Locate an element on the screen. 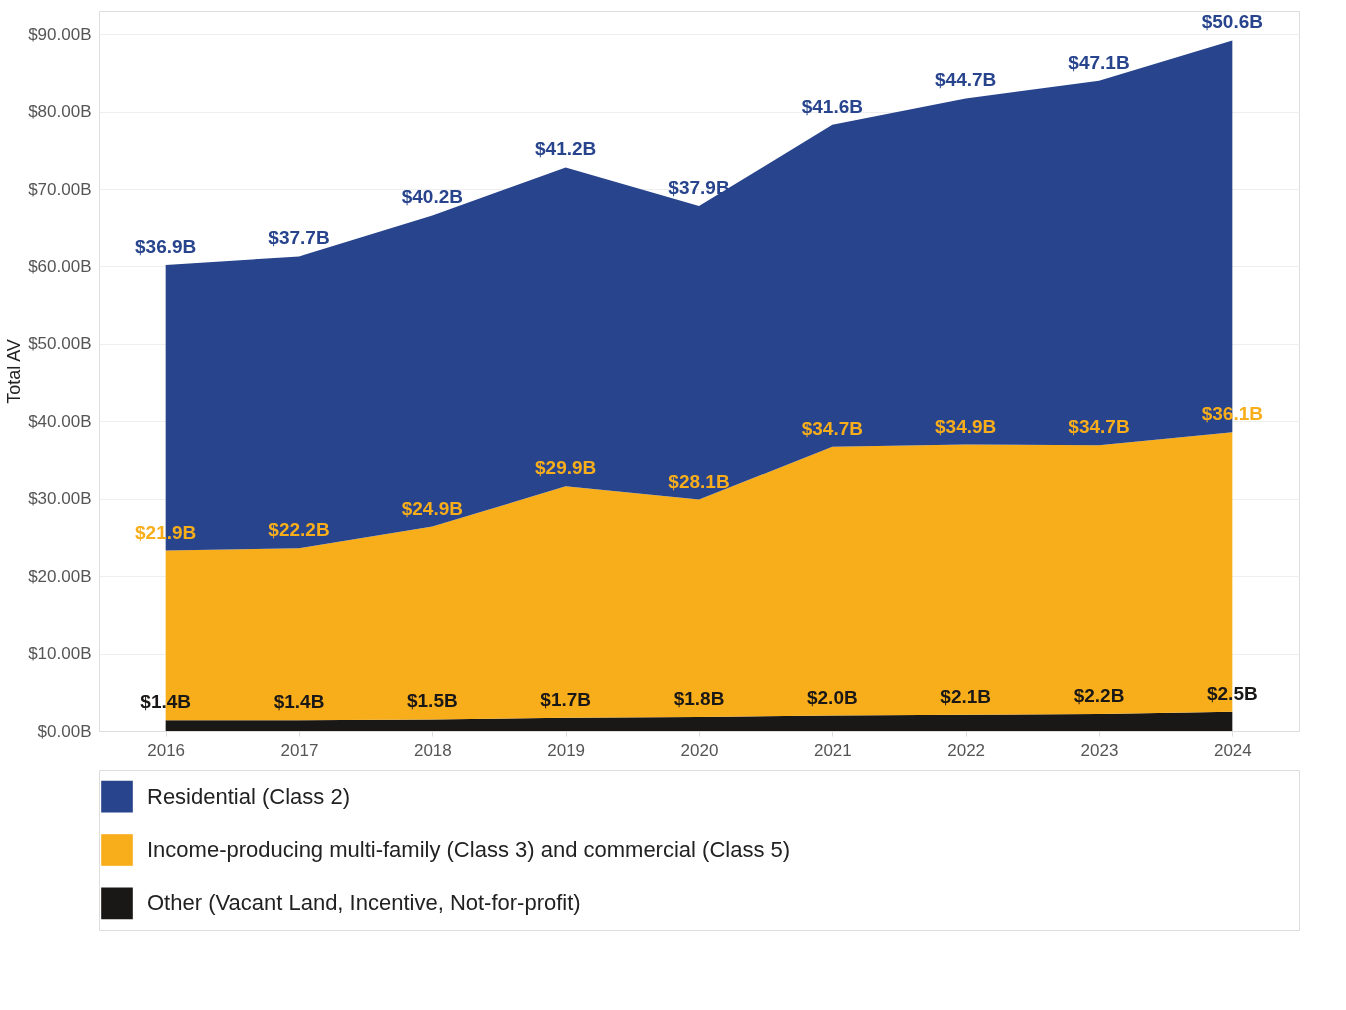 The image size is (1346, 1010). data-label: $1.7B is located at coordinates (566, 699).